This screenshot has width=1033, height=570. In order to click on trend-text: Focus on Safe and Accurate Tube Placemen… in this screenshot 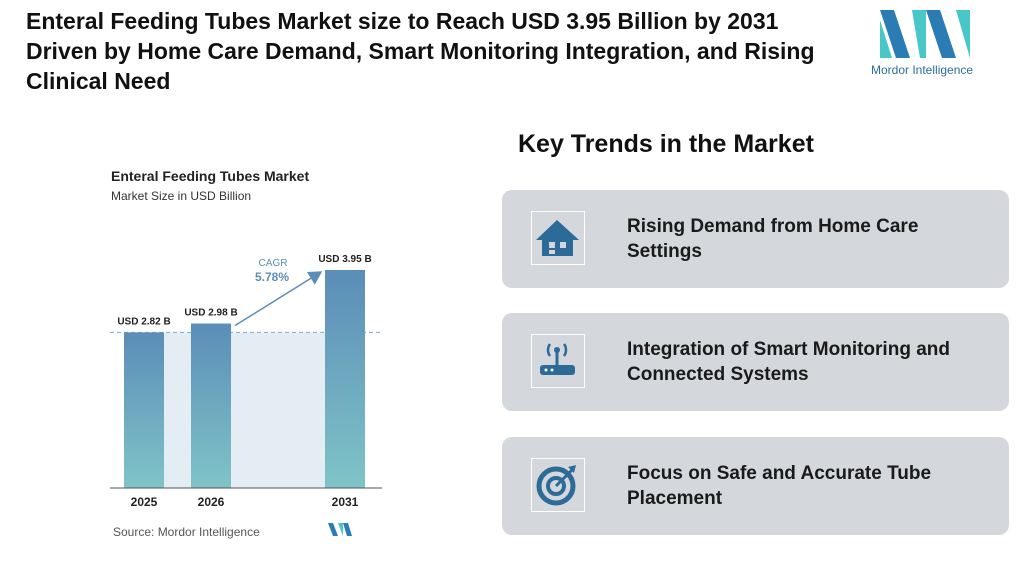, I will do `click(779, 486)`.